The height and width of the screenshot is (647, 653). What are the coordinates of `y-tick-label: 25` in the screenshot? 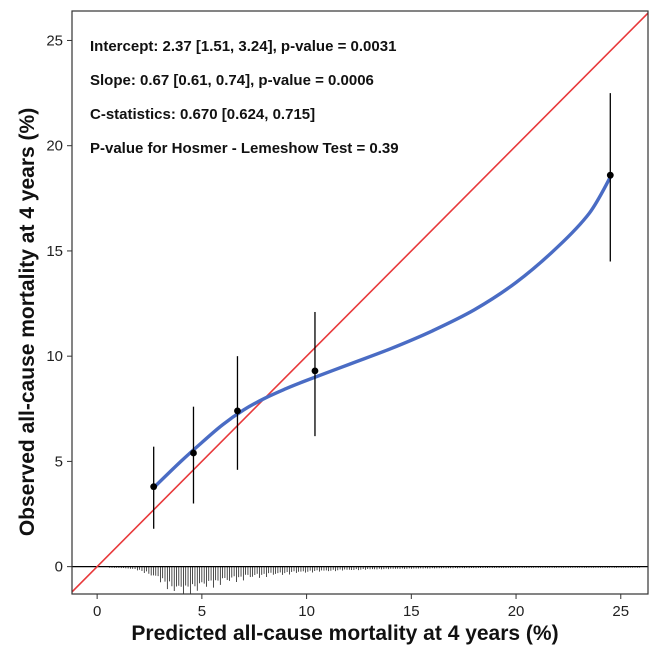 It's located at (54, 40).